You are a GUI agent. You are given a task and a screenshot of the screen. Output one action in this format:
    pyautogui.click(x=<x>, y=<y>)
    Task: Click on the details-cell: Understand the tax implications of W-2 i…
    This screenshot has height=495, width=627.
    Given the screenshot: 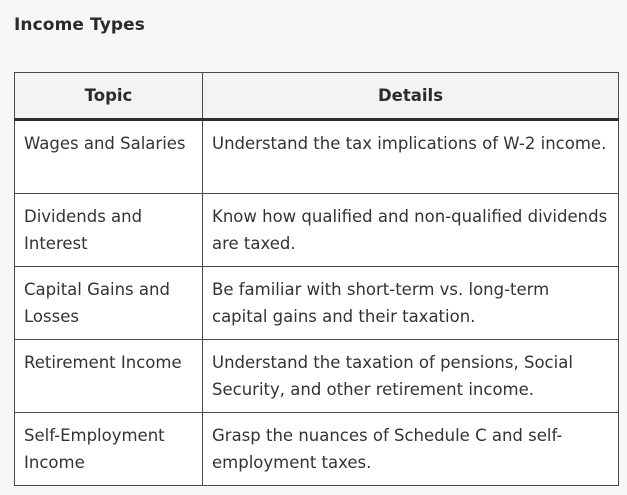 What is the action you would take?
    pyautogui.click(x=410, y=156)
    